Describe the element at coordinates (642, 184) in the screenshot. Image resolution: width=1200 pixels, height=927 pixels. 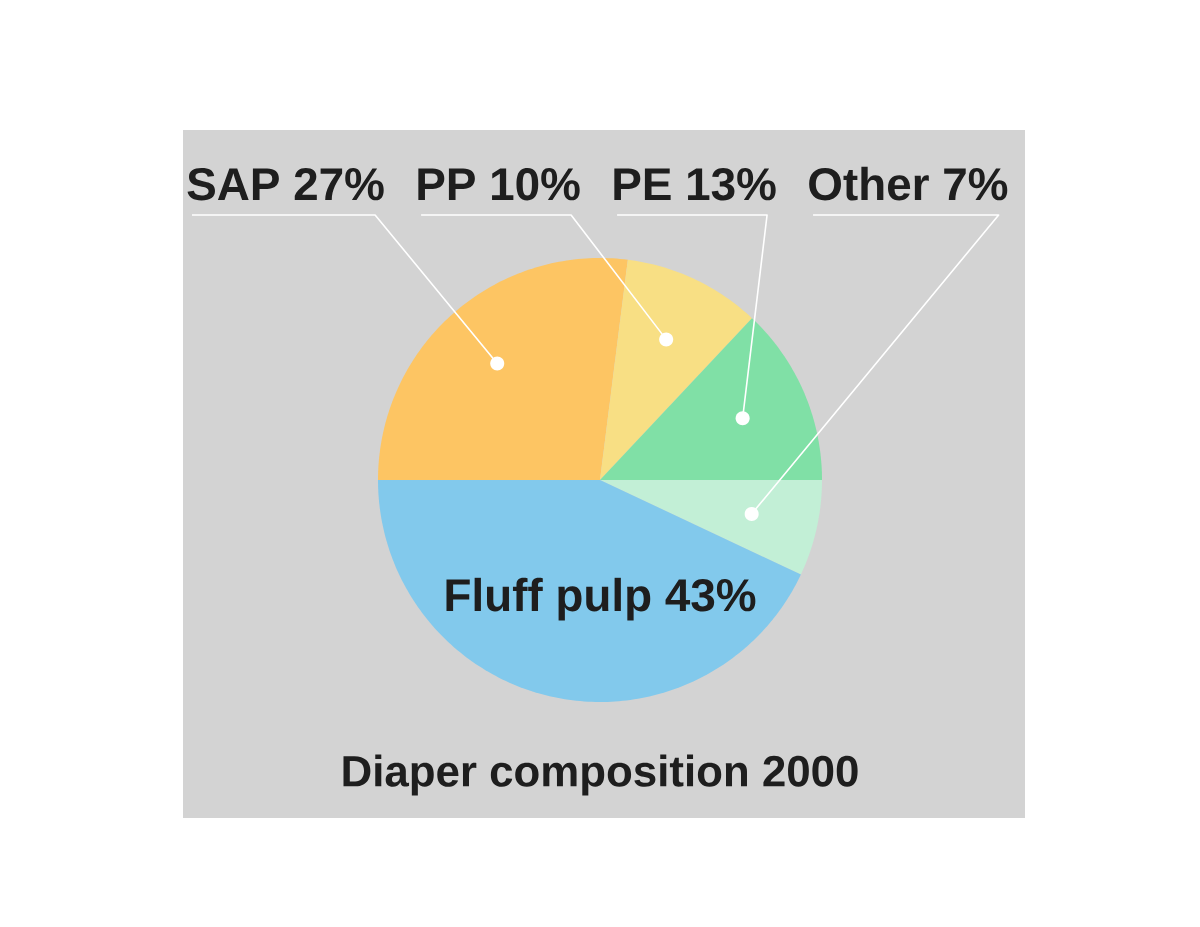
I see `slice-label: PE` at that location.